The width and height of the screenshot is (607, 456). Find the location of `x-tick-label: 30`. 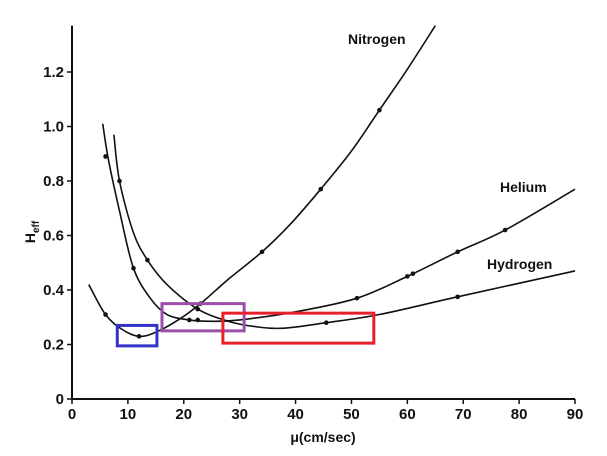

x-tick-label: 30 is located at coordinates (239, 414).